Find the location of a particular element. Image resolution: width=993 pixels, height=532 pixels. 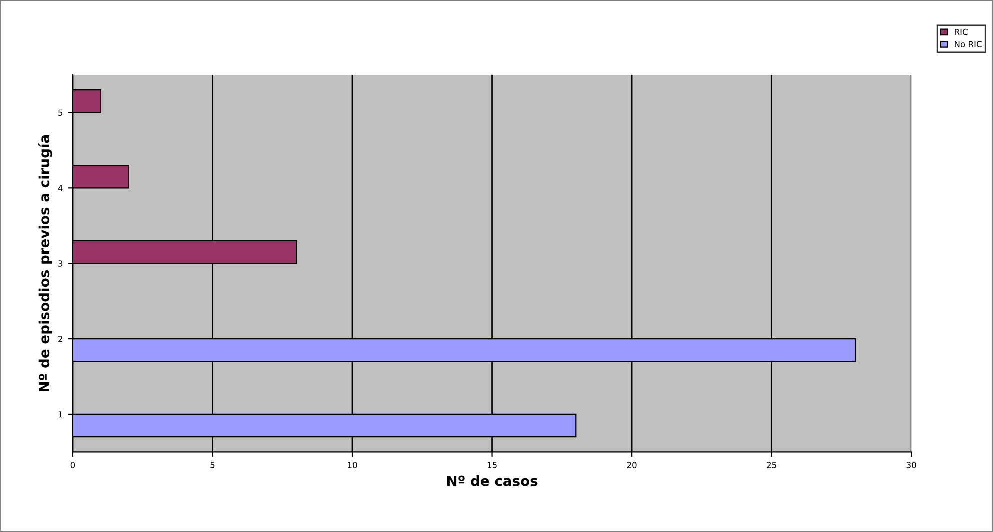

x-tick-label: 30 is located at coordinates (911, 465).